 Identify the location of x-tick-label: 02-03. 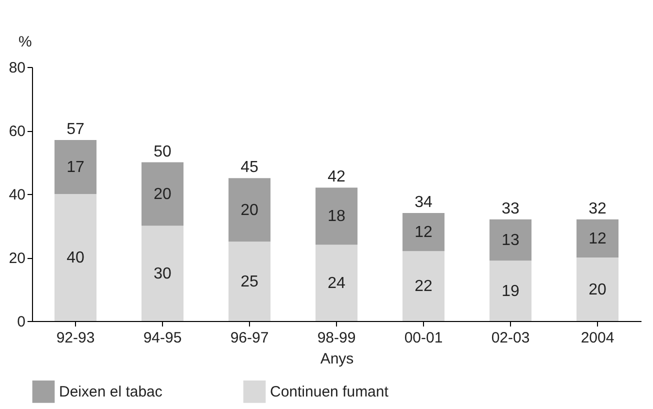
(510, 338).